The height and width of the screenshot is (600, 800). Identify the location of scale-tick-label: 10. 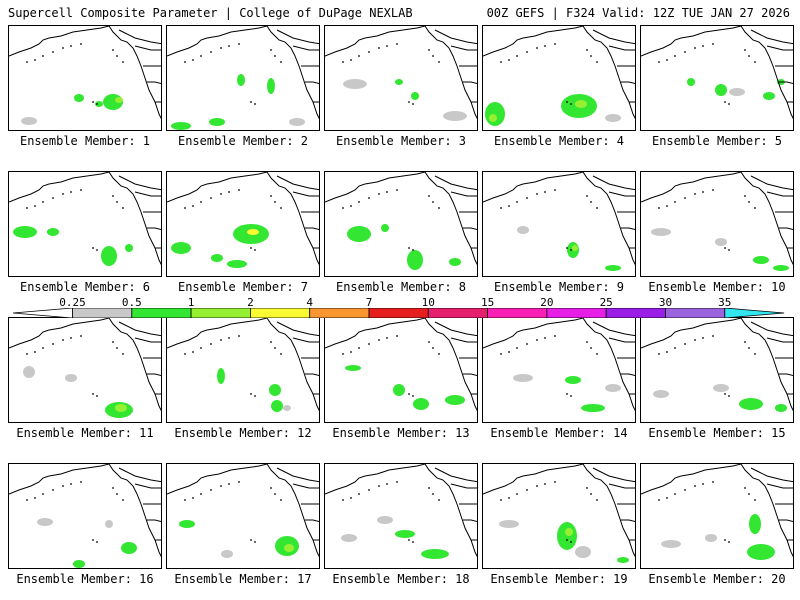
(428, 302).